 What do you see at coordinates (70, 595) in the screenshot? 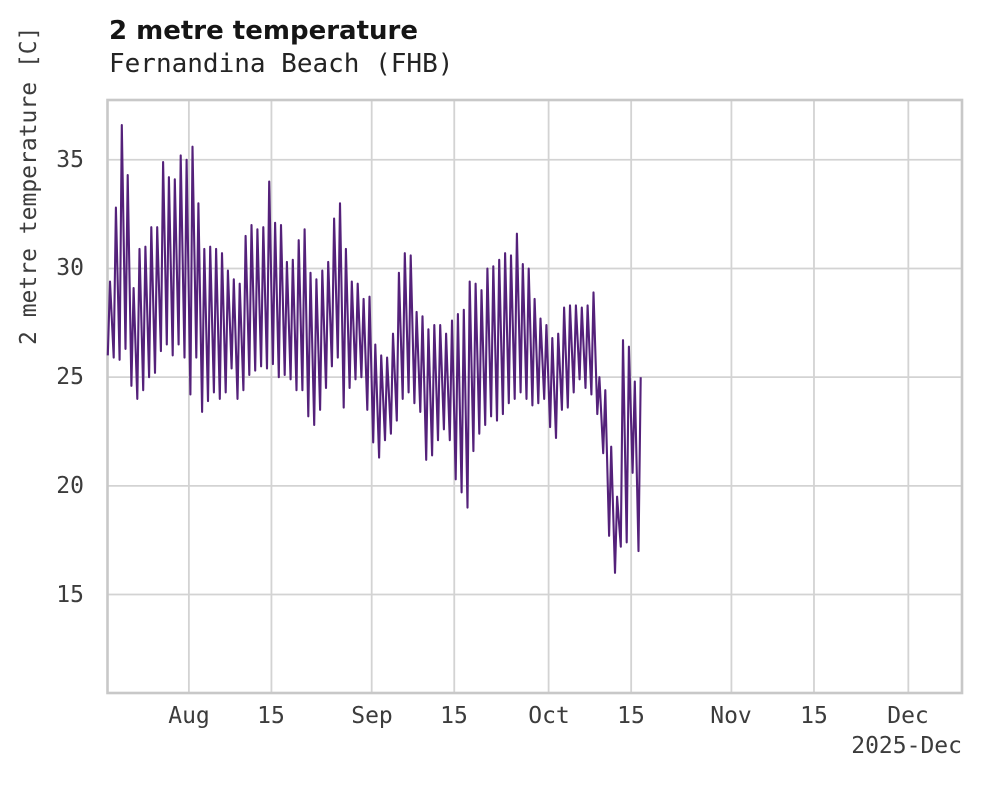
I see `y-tick-label-15: 15` at bounding box center [70, 595].